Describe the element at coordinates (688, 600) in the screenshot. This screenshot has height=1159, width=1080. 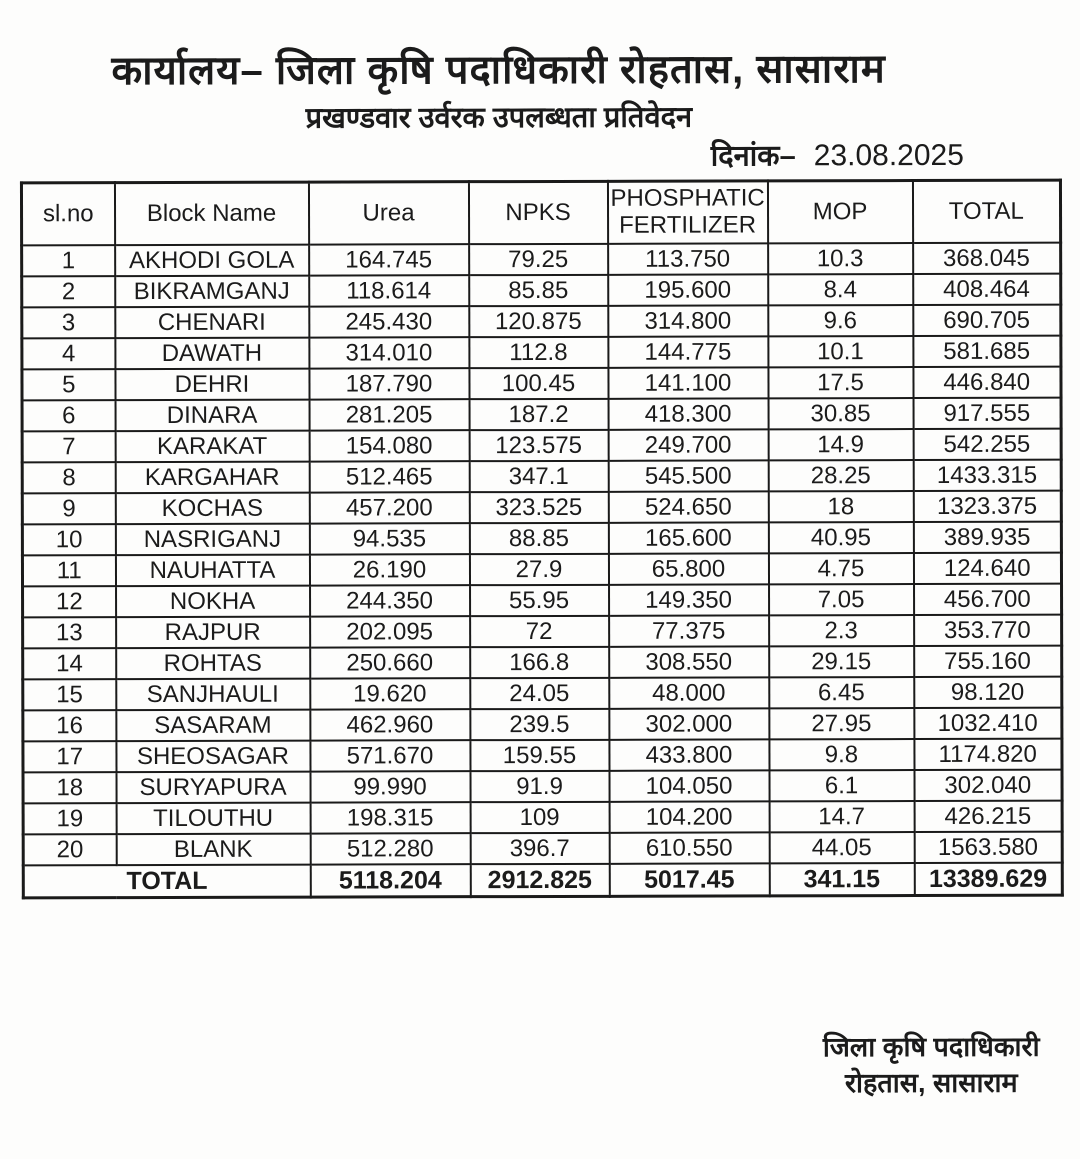
I see `table-cell: 149.350` at that location.